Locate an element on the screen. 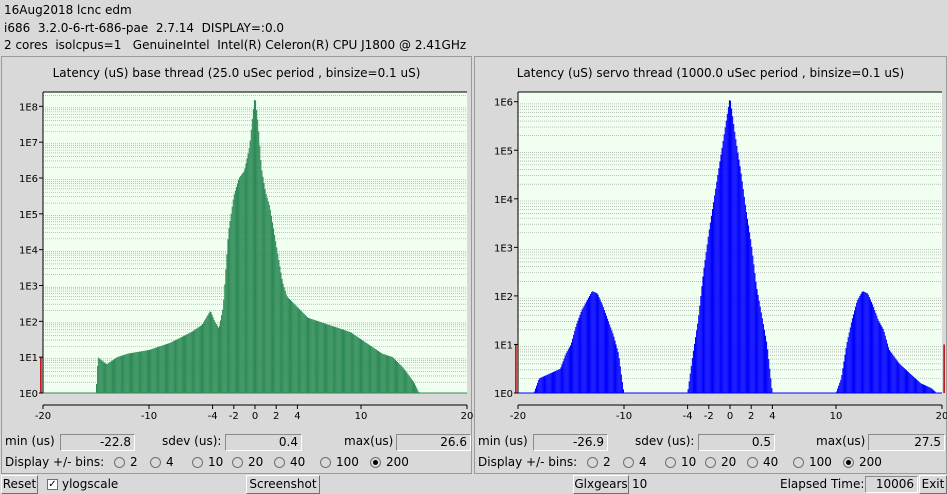 Image resolution: width=948 pixels, height=494 pixels. reset-button: Reset is located at coordinates (19, 484).